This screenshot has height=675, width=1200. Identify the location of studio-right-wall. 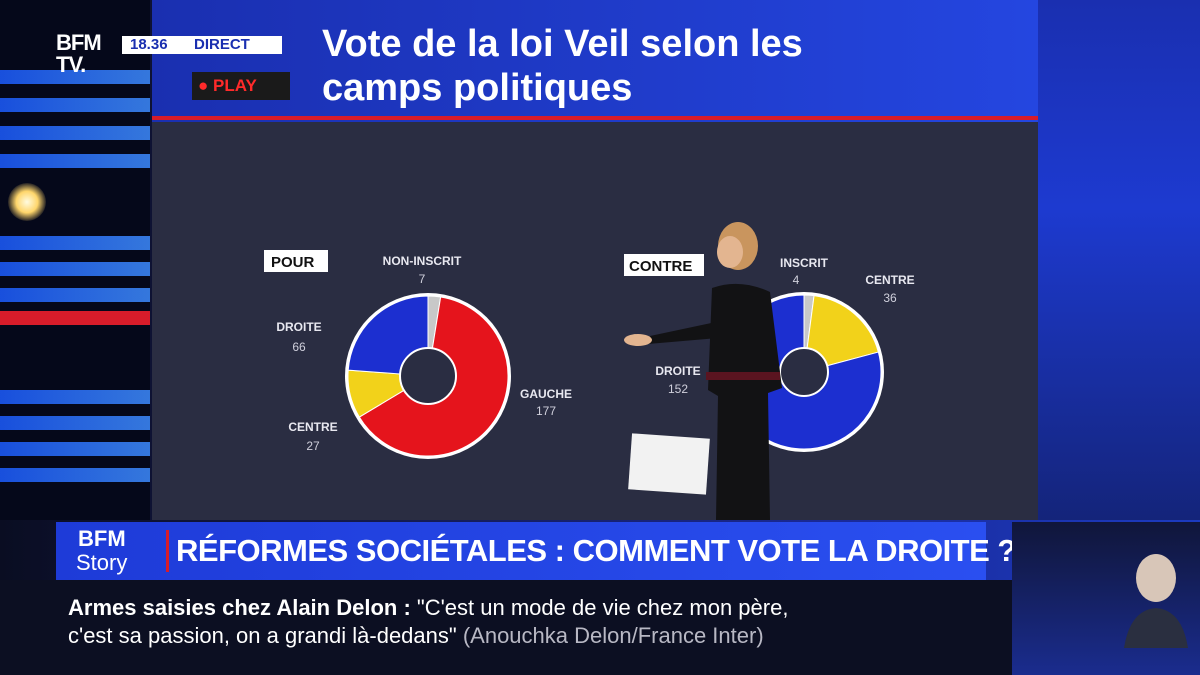
(1119, 260).